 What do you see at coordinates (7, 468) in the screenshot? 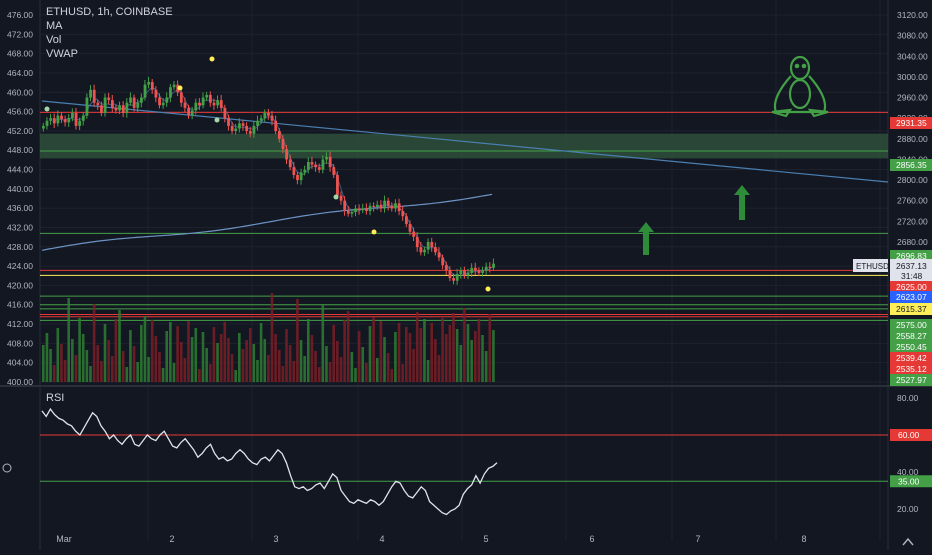
I see `settings-icon` at bounding box center [7, 468].